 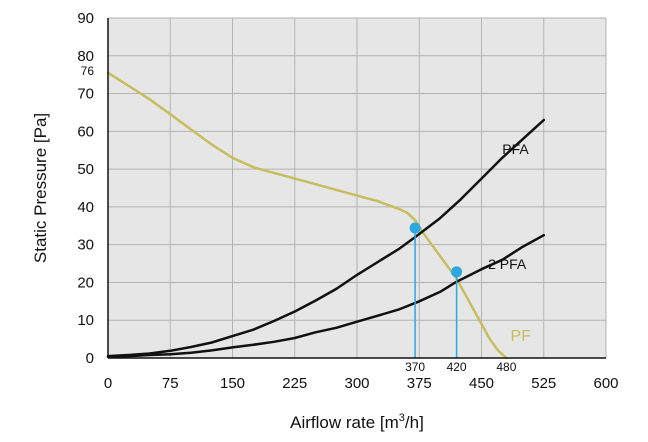 What do you see at coordinates (509, 243) in the screenshot?
I see `series-labels: PFA 2 PFA PF` at bounding box center [509, 243].